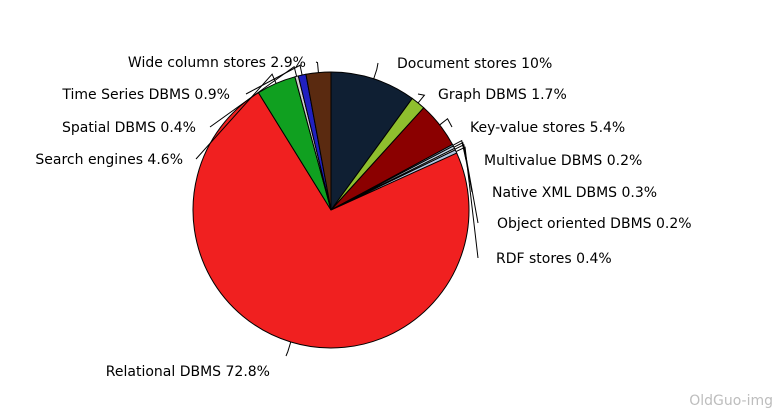 The image size is (783, 417). Describe the element at coordinates (731, 401) in the screenshot. I see `watermark: OldGuo-img` at that location.